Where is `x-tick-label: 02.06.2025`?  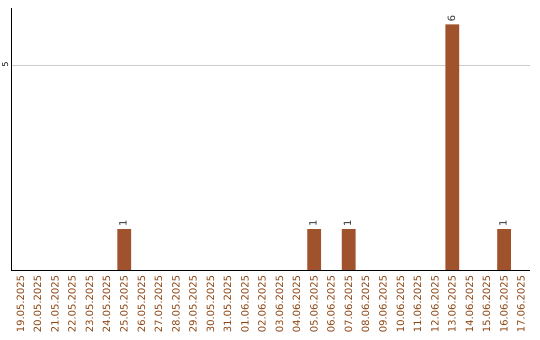 x-tick-label: 02.06.2025 is located at coordinates (263, 303).